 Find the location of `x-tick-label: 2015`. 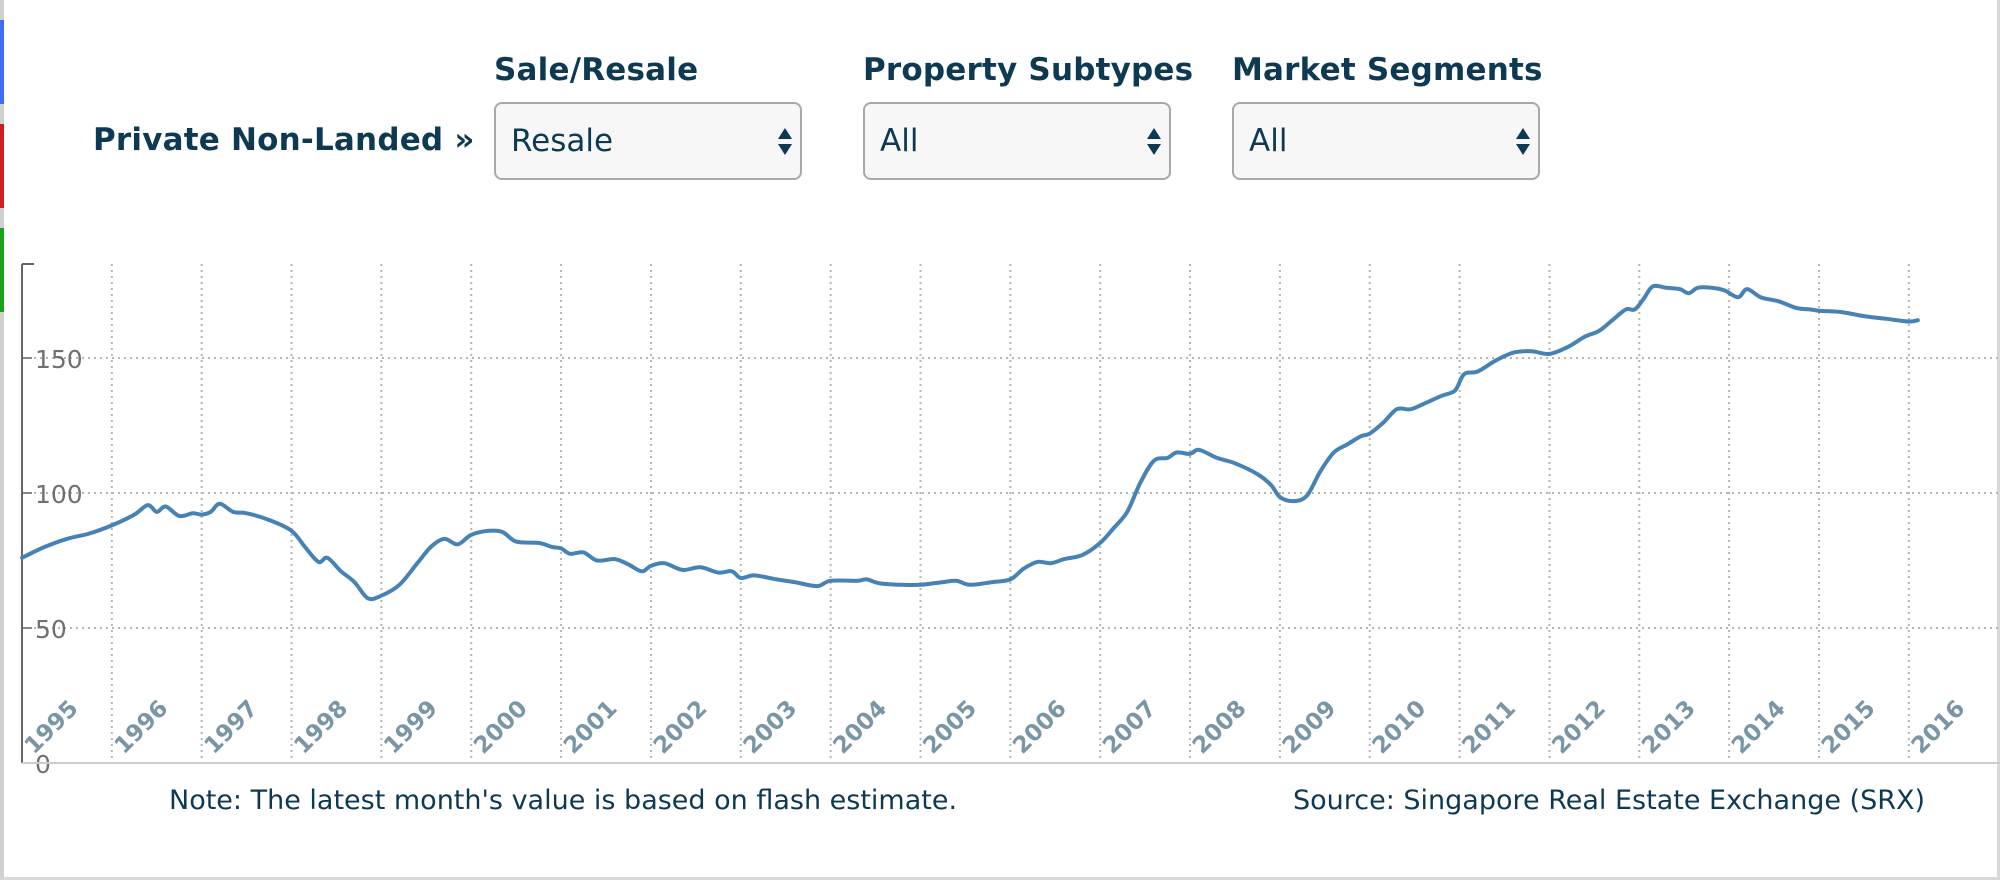

x-tick-label: 2015 is located at coordinates (1849, 728).